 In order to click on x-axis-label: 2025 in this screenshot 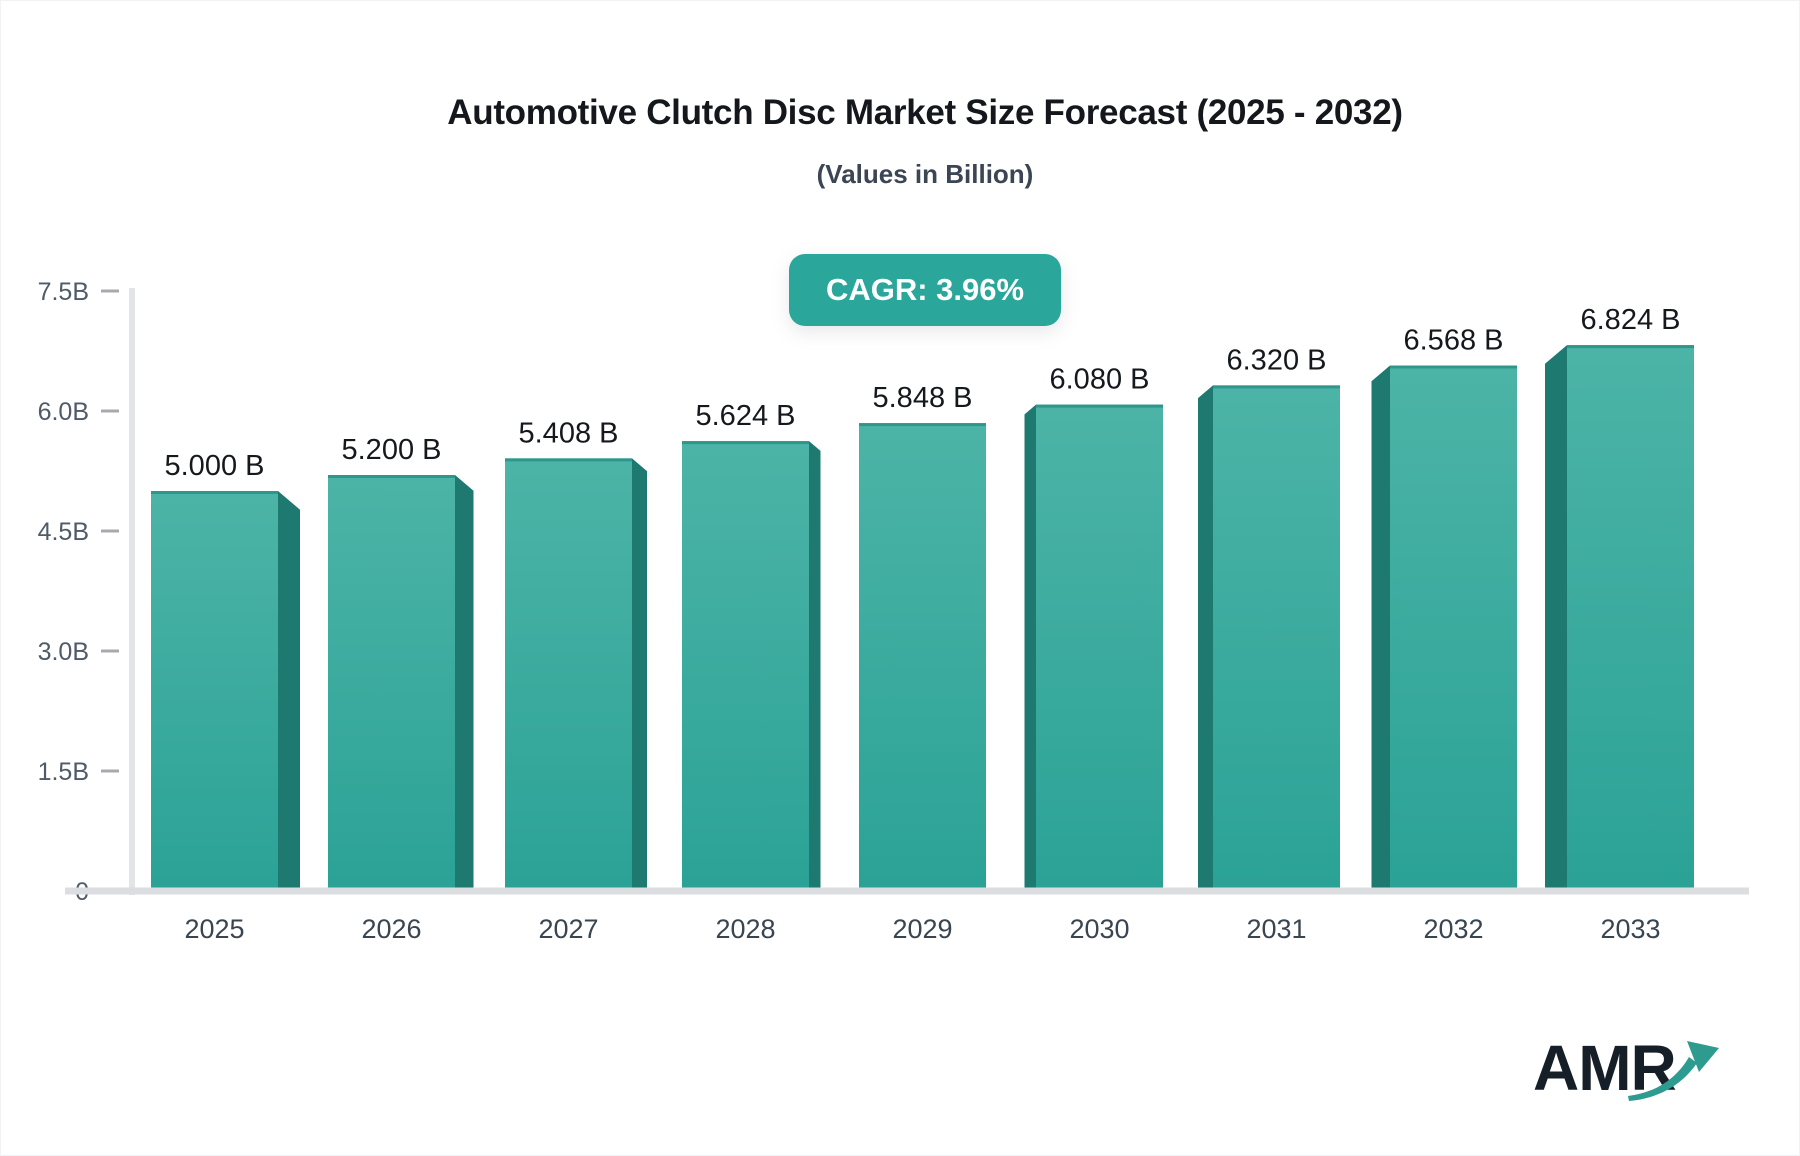, I will do `click(214, 929)`.